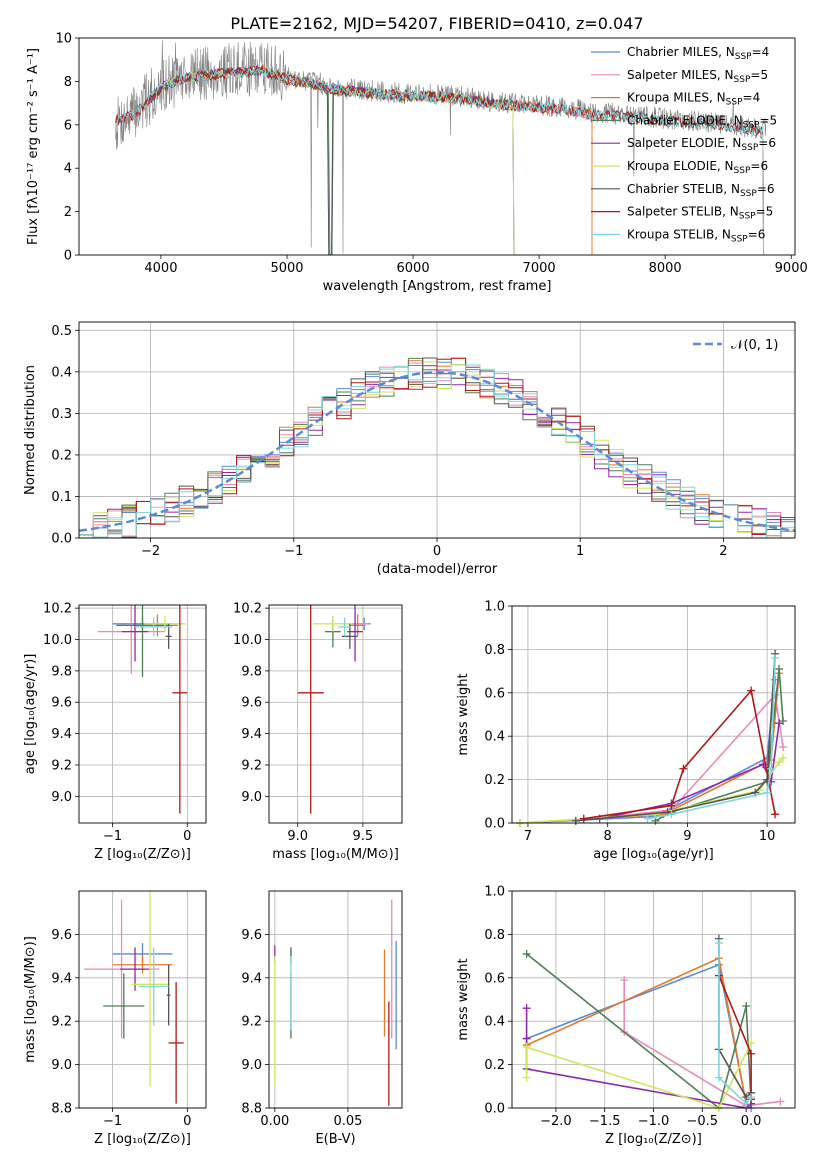 Image resolution: width=819 pixels, height=1170 pixels. I want to click on legend-label: Kroupa ELODIE, NSSP=6, so click(697, 167).